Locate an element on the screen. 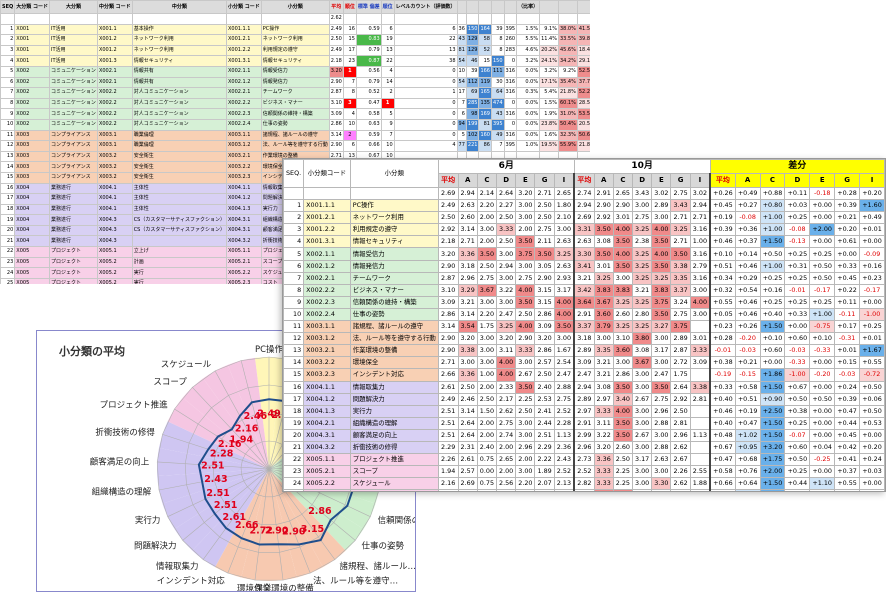  june-cell: 2.49 is located at coordinates (448, 206).